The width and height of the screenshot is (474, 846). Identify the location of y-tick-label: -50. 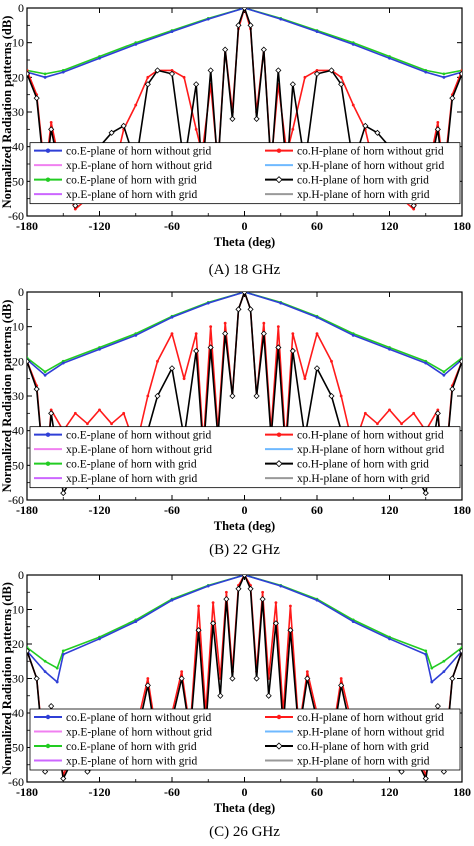
(16, 465).